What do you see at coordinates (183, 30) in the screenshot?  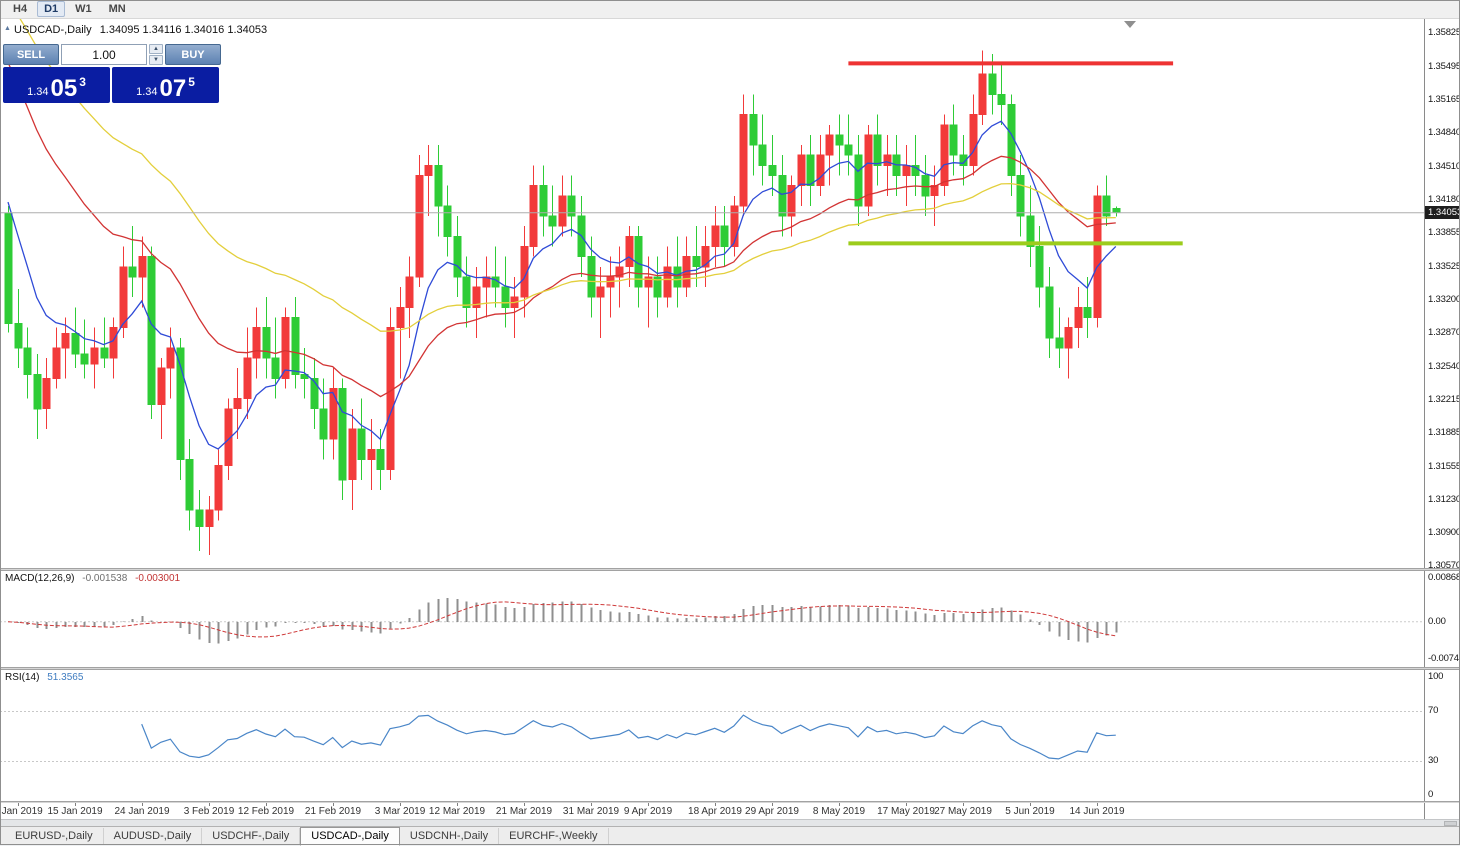 I see `chart-ohlc-values: 1.34095 1.34116 1.34016 1.34053` at bounding box center [183, 30].